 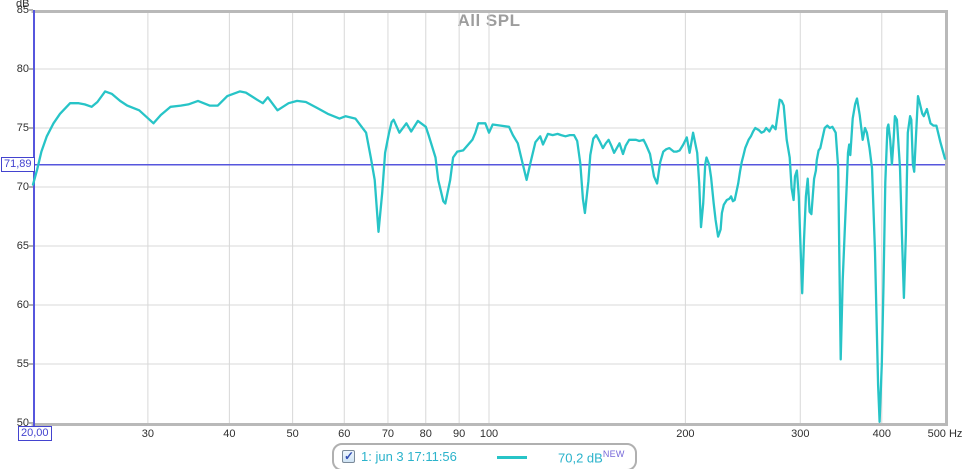 I want to click on measurement-label: 1: jun 3 17:11:56, so click(x=409, y=456).